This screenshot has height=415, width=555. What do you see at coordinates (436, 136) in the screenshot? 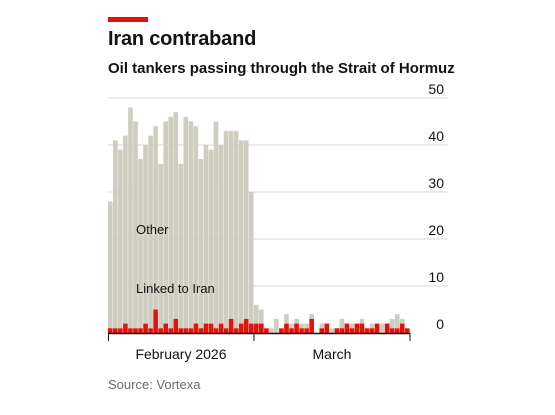
I see `y-tick-label: 40` at bounding box center [436, 136].